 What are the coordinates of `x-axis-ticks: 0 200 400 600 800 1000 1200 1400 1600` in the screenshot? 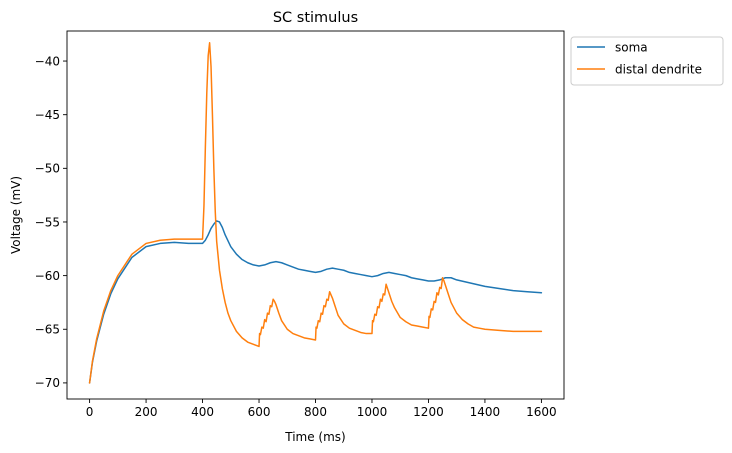 It's located at (321, 409).